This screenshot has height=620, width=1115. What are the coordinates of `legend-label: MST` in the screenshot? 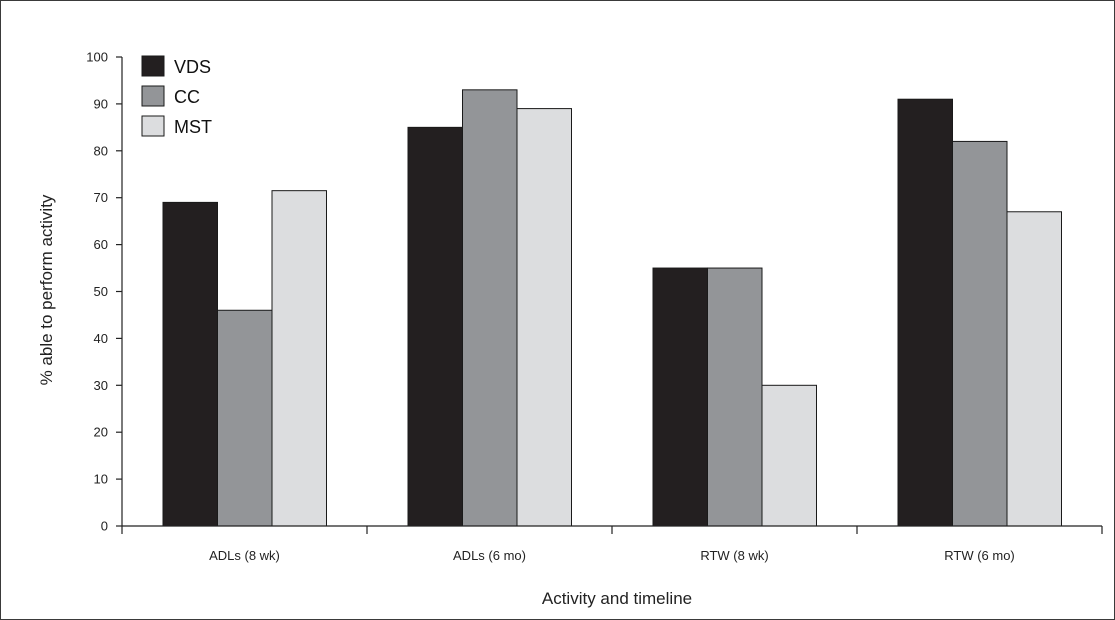 It's located at (193, 127).